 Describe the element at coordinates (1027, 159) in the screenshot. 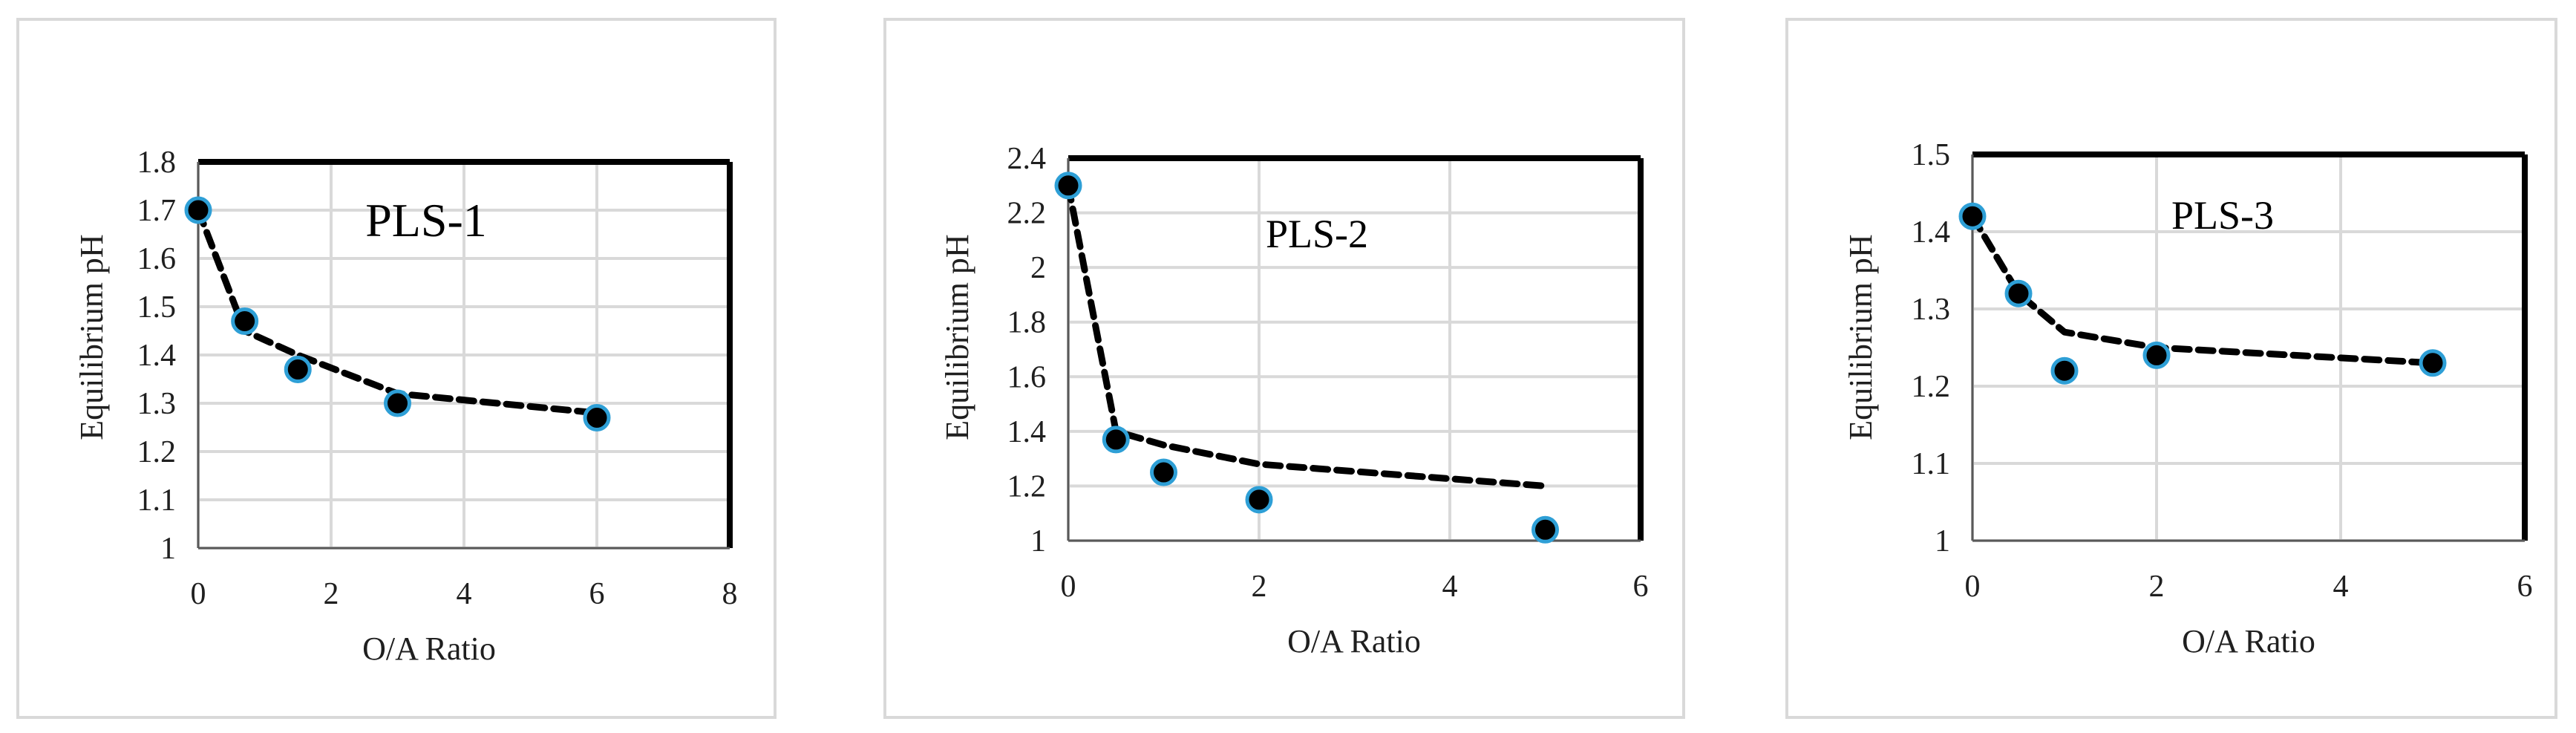

I see `y-tick-label: 2.4` at that location.